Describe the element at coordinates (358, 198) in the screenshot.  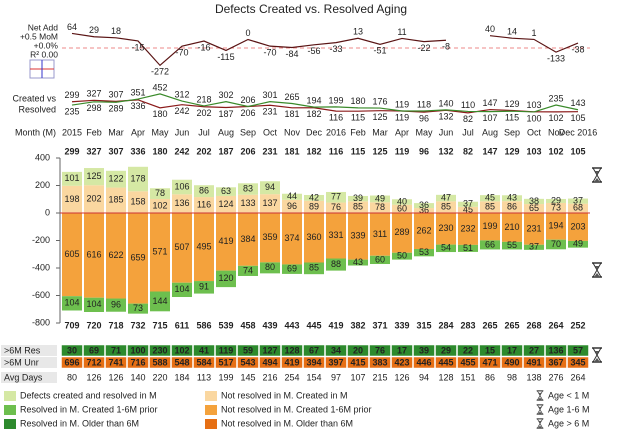
I see `data-label: 39` at that location.